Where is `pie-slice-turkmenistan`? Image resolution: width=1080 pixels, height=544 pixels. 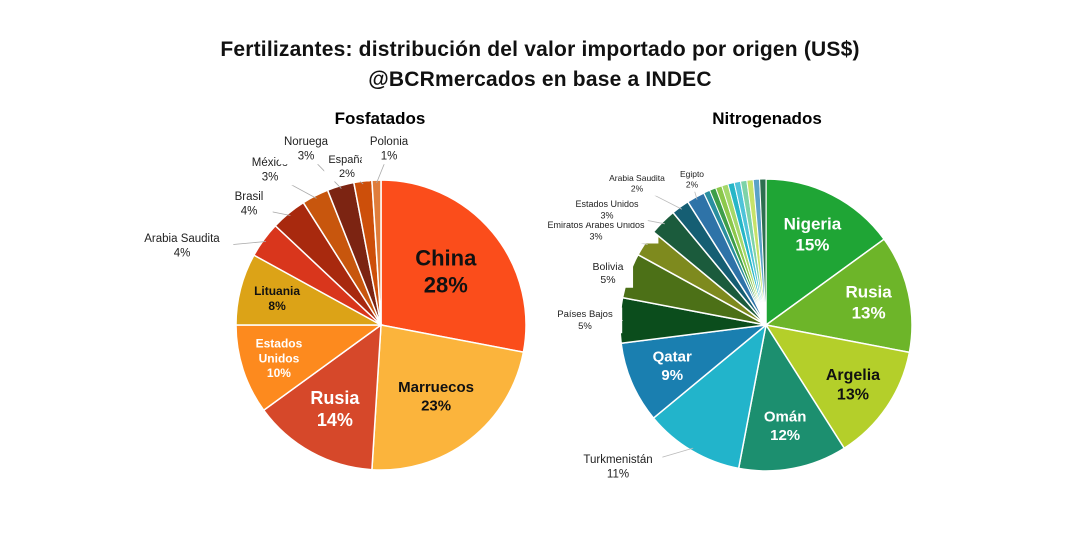
pie-slice-turkmenistan is located at coordinates (710, 396).